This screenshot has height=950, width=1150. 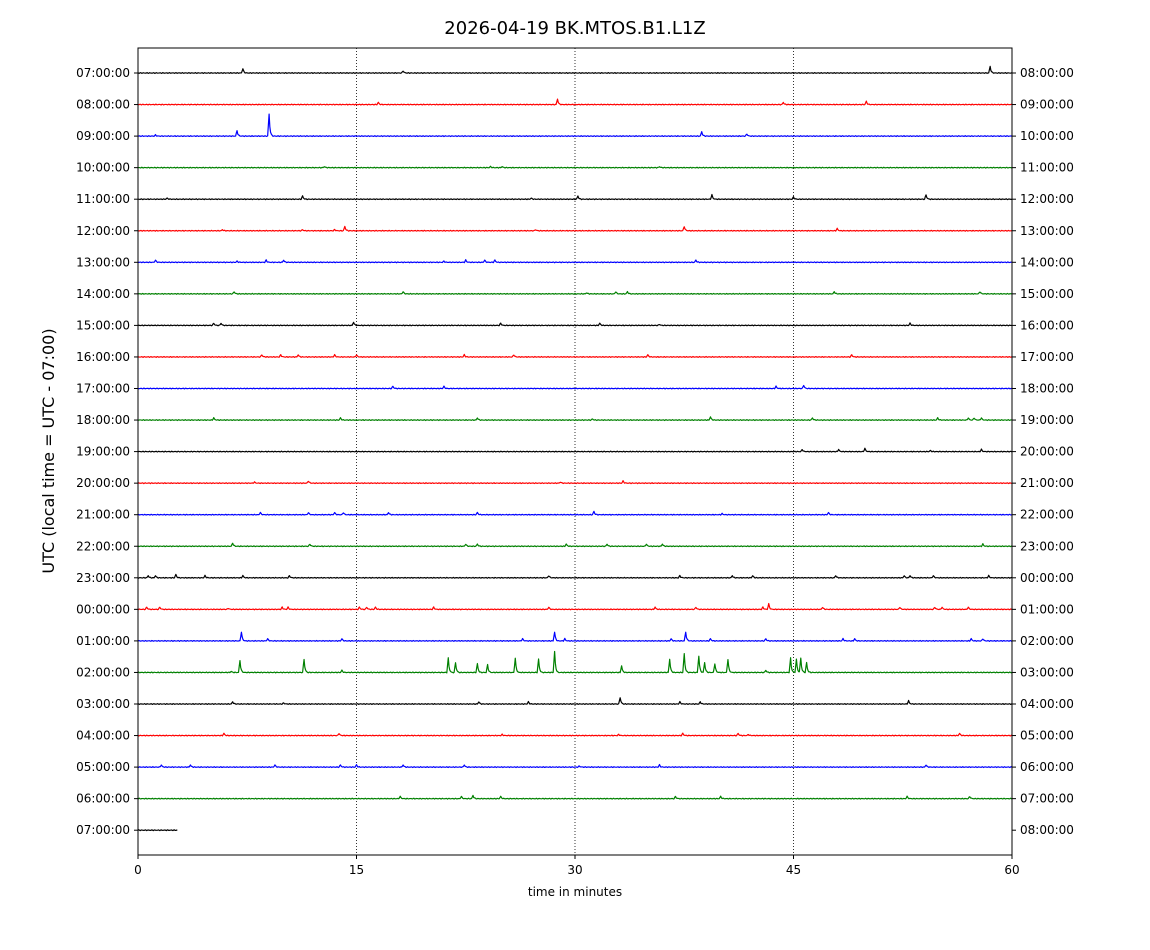 What do you see at coordinates (1047, 389) in the screenshot?
I see `right-time-label: 18:00:00` at bounding box center [1047, 389].